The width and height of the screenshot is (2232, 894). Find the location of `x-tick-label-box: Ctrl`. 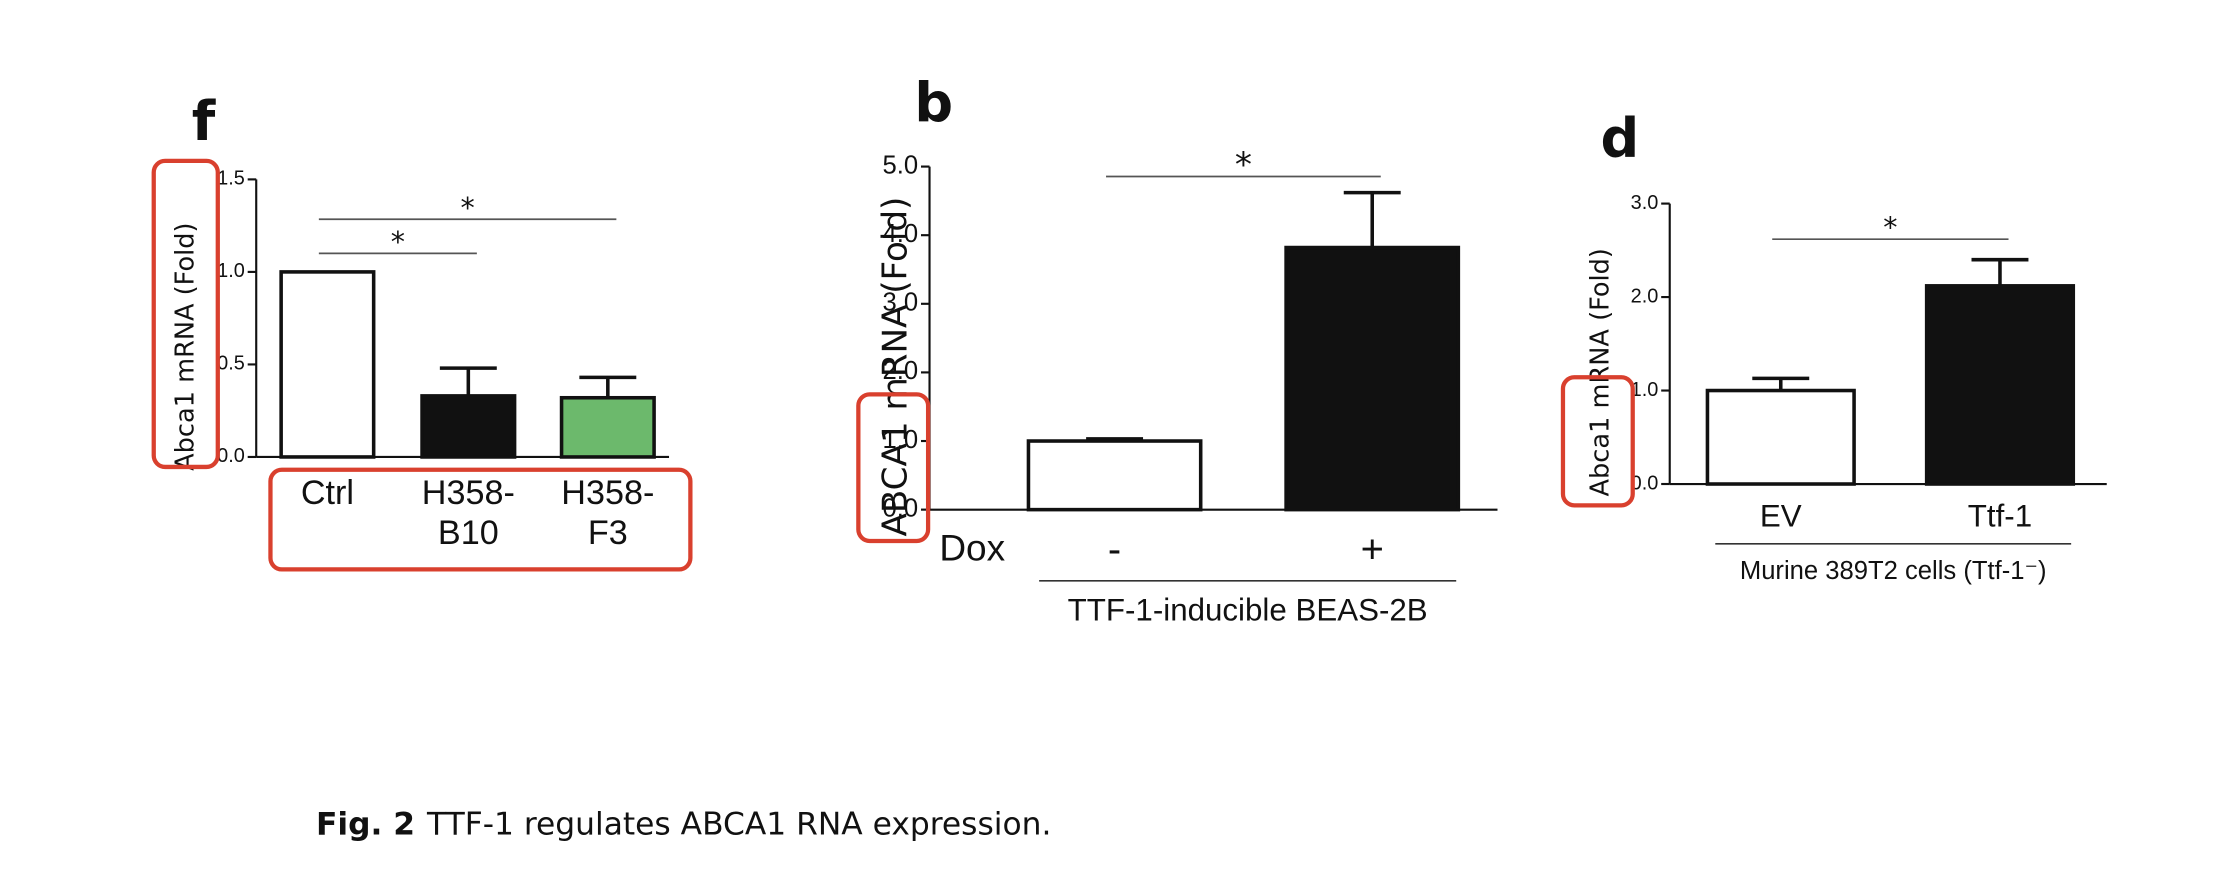

x-tick-label-box: Ctrl is located at coordinates (327, 493).